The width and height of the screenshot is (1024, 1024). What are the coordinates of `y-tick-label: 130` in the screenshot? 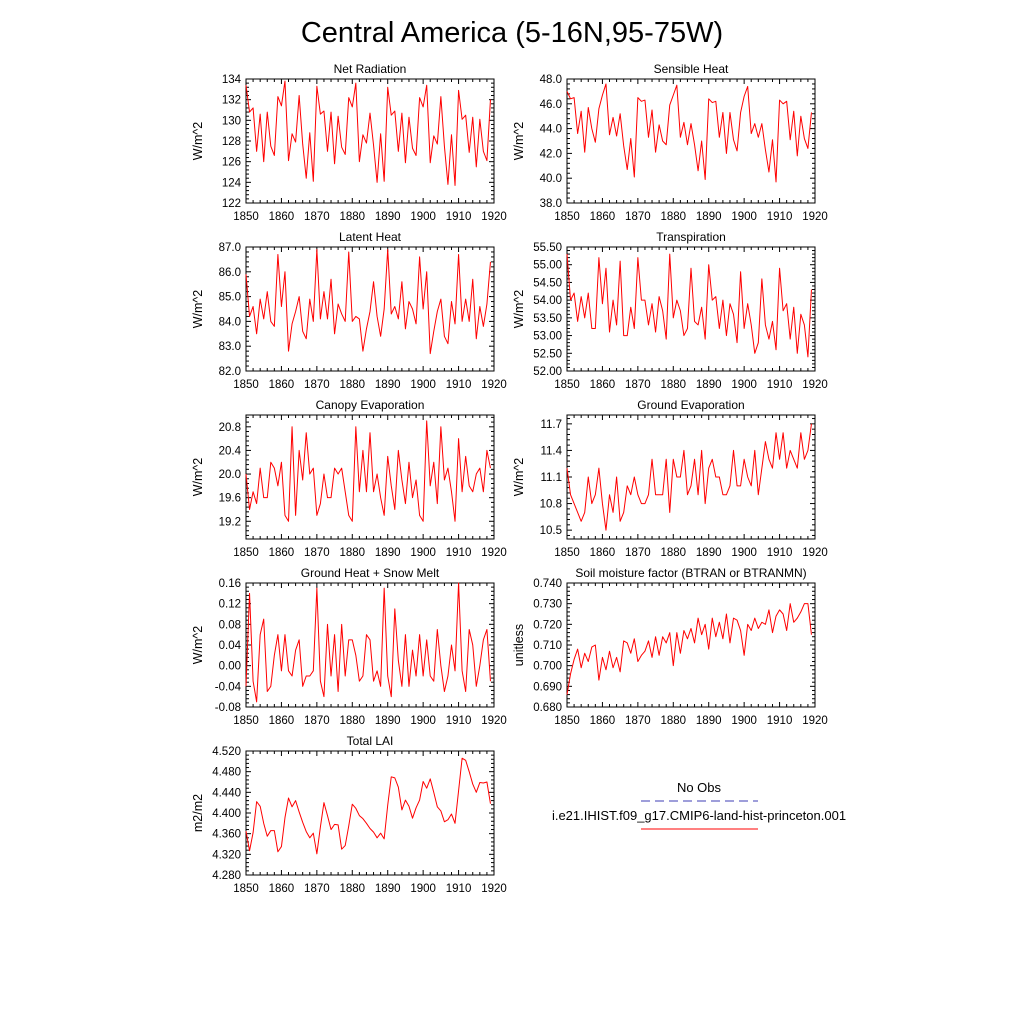 It's located at (231, 121).